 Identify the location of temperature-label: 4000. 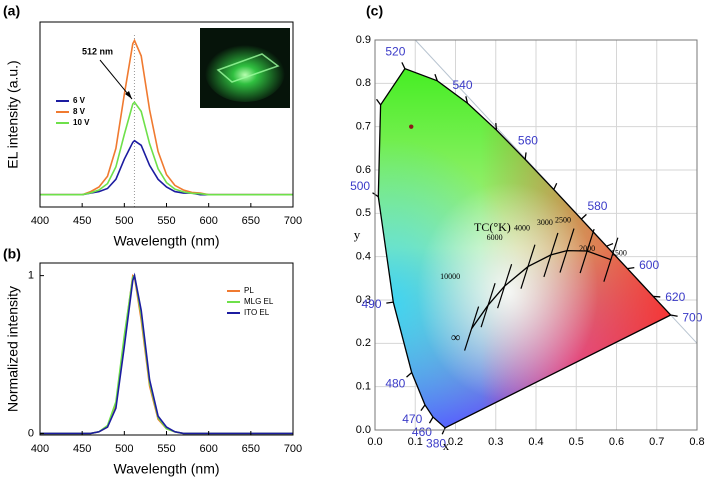
(522, 227).